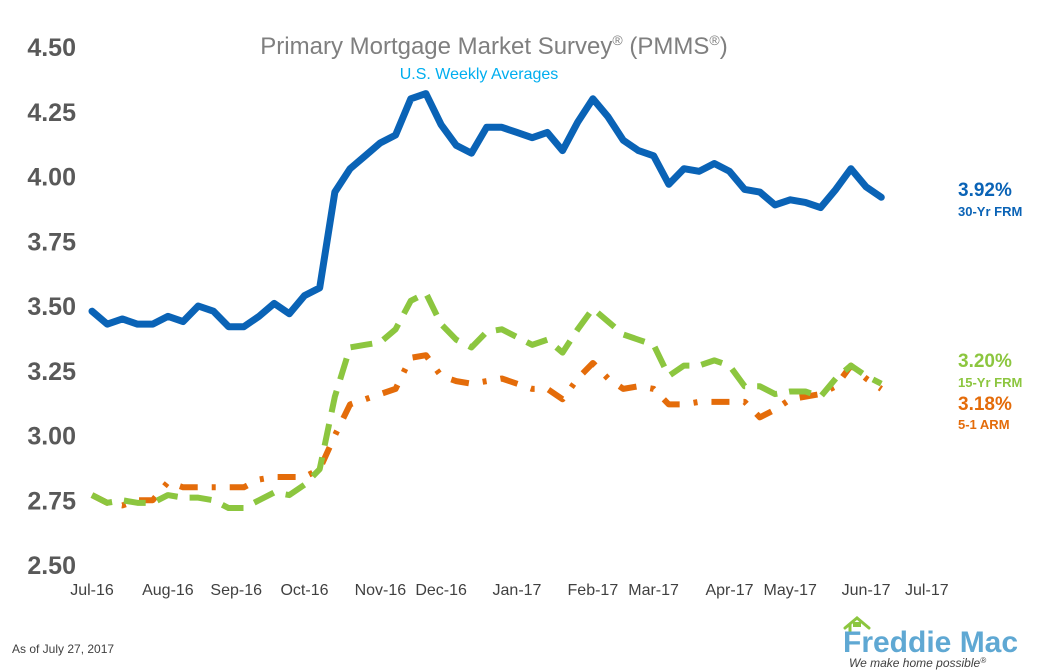 This screenshot has height=672, width=1050. Describe the element at coordinates (236, 590) in the screenshot. I see `x-tick-label: Sep-16` at that location.